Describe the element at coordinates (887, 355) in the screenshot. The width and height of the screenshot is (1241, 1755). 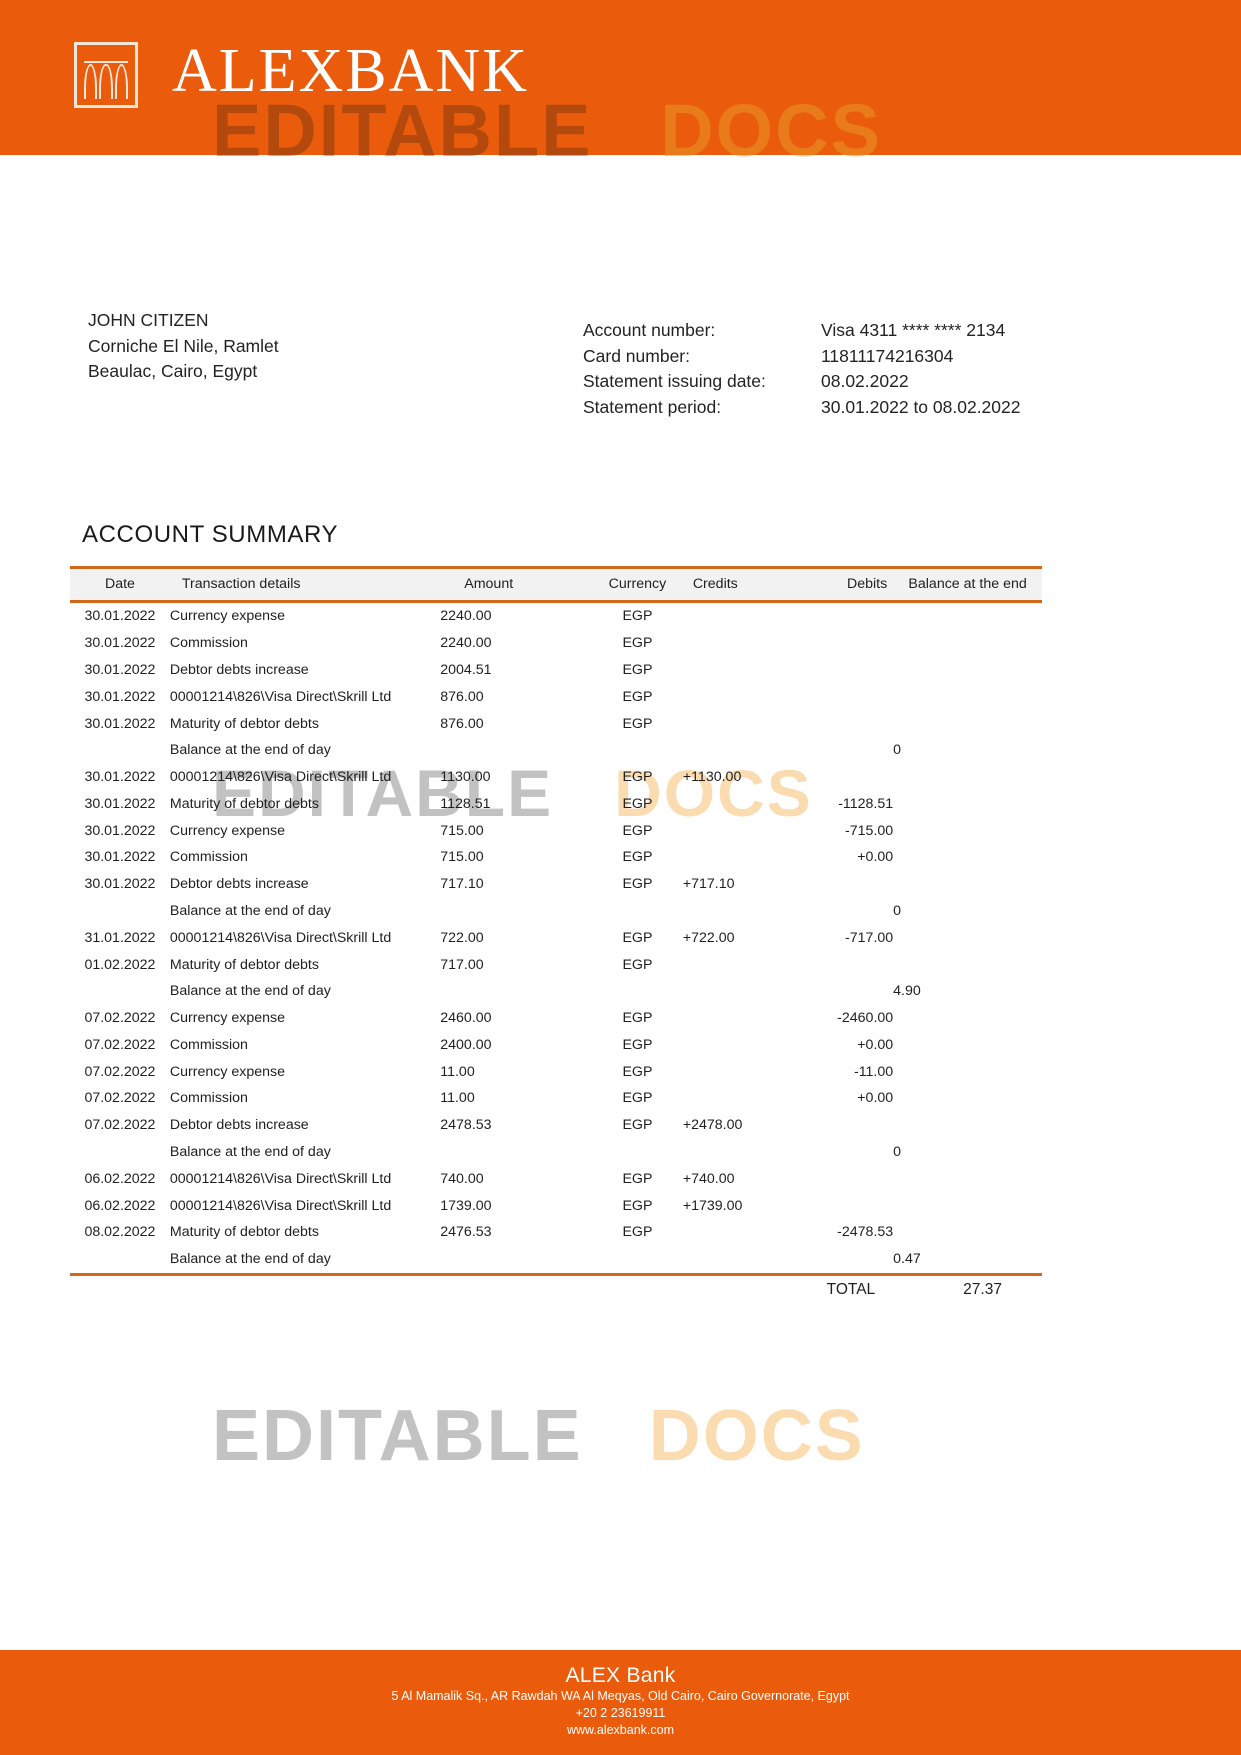
I see `card-number-value: 11811174216304` at that location.